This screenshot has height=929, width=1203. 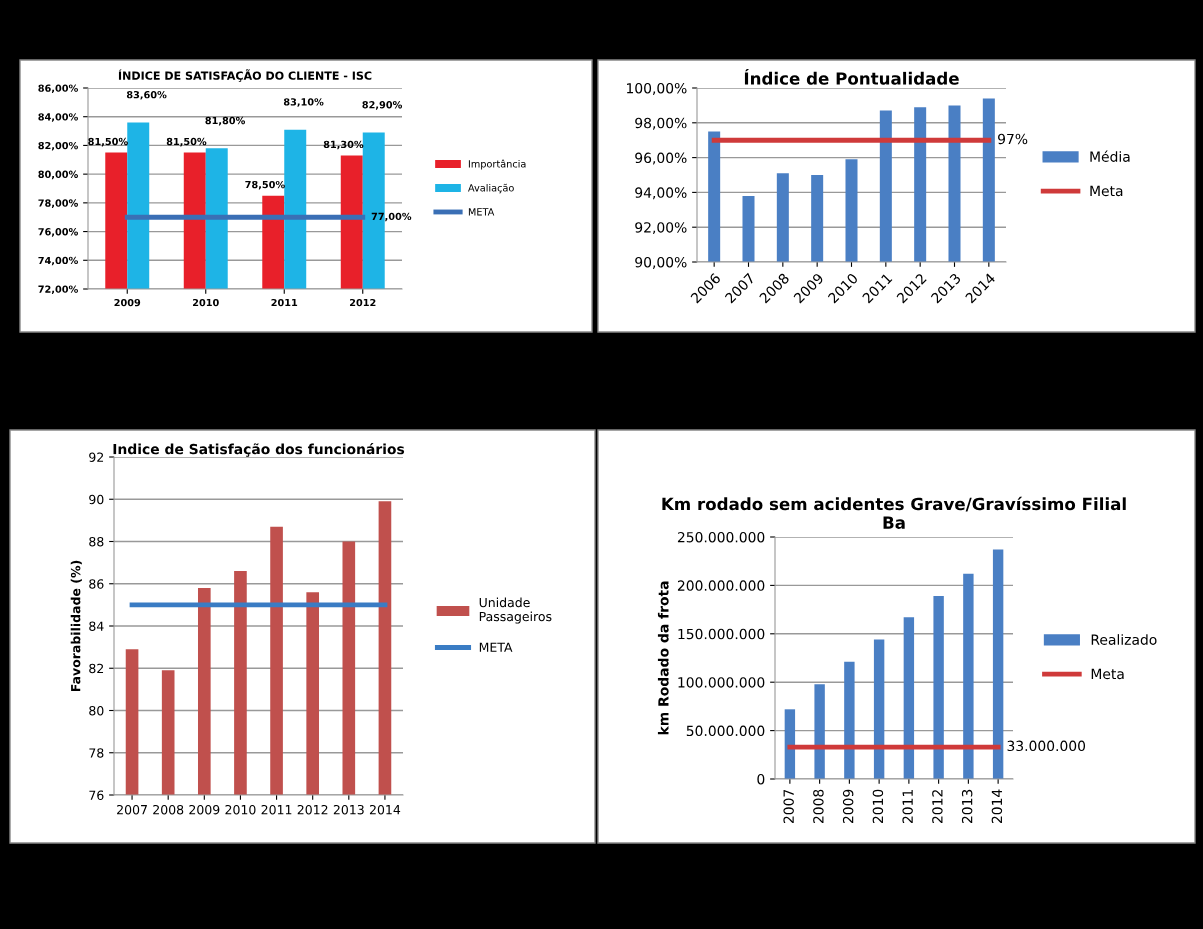 What do you see at coordinates (58, 261) in the screenshot?
I see `y-tick-label: 74,00%` at bounding box center [58, 261].